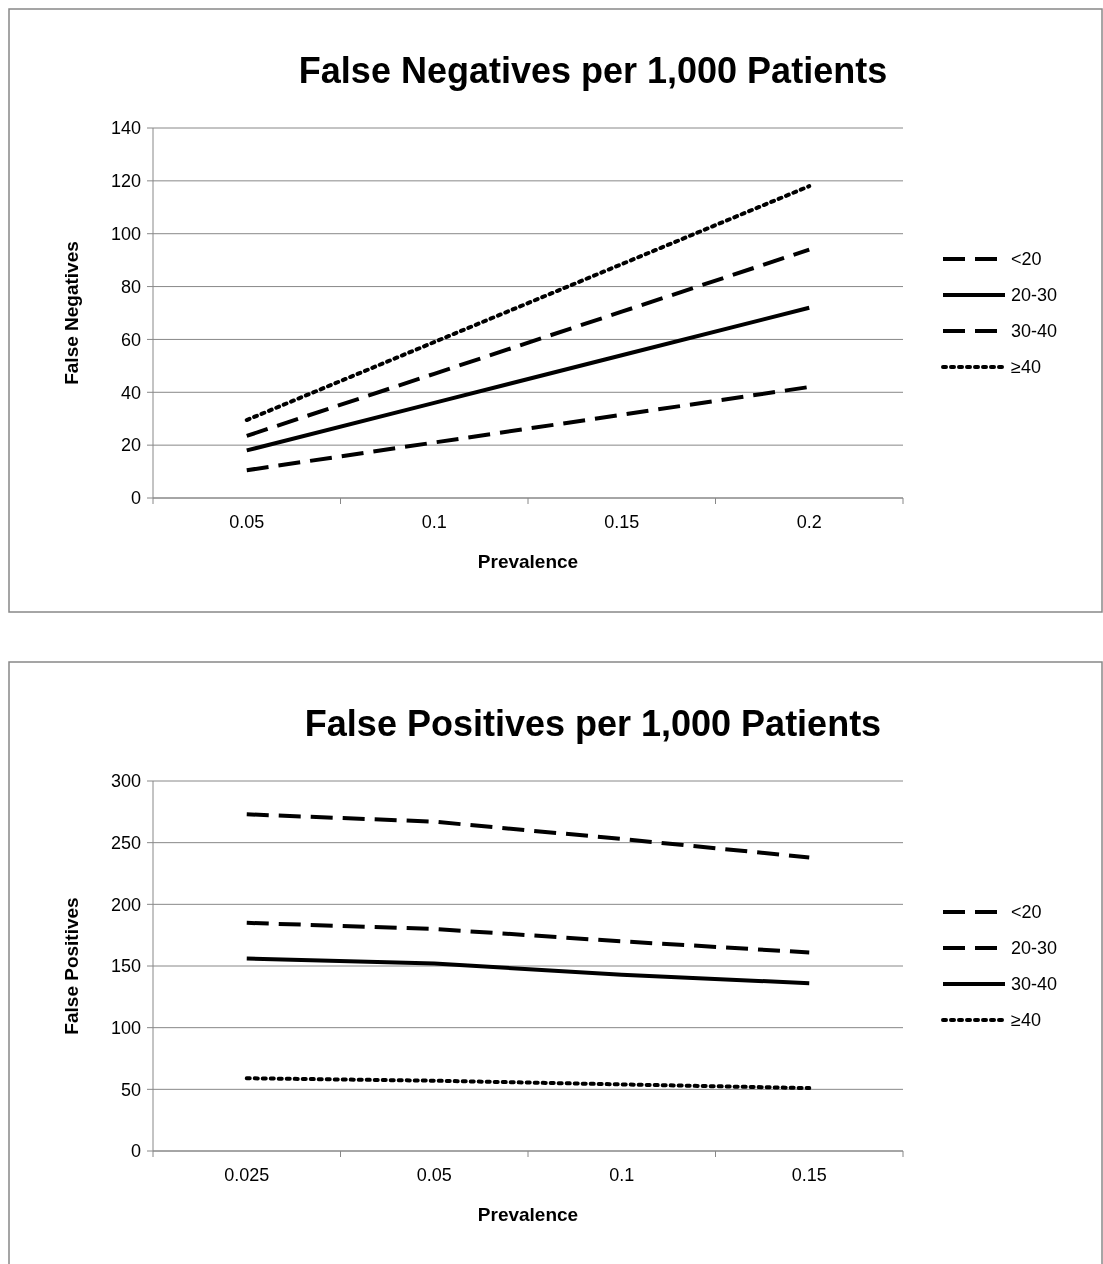 Image resolution: width=1103 pixels, height=1264 pixels. Describe the element at coordinates (130, 286) in the screenshot. I see `y-tick-label: 80` at that location.